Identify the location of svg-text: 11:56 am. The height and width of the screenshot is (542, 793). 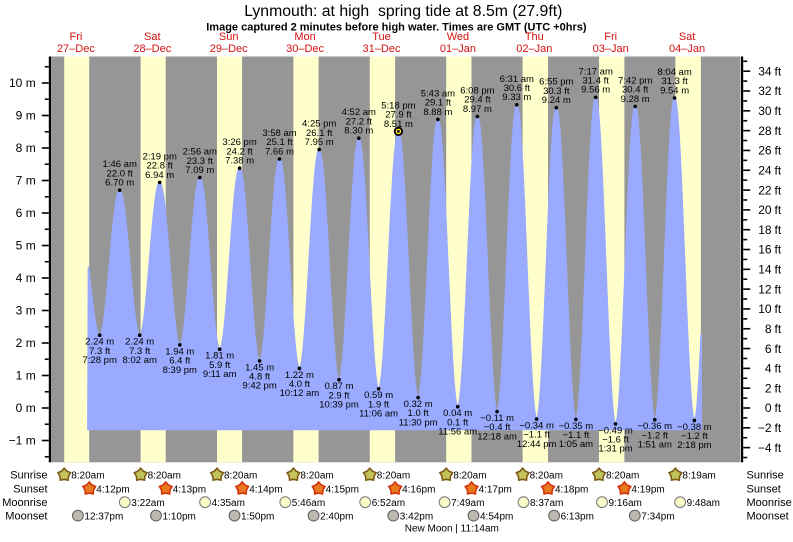
(457, 432).